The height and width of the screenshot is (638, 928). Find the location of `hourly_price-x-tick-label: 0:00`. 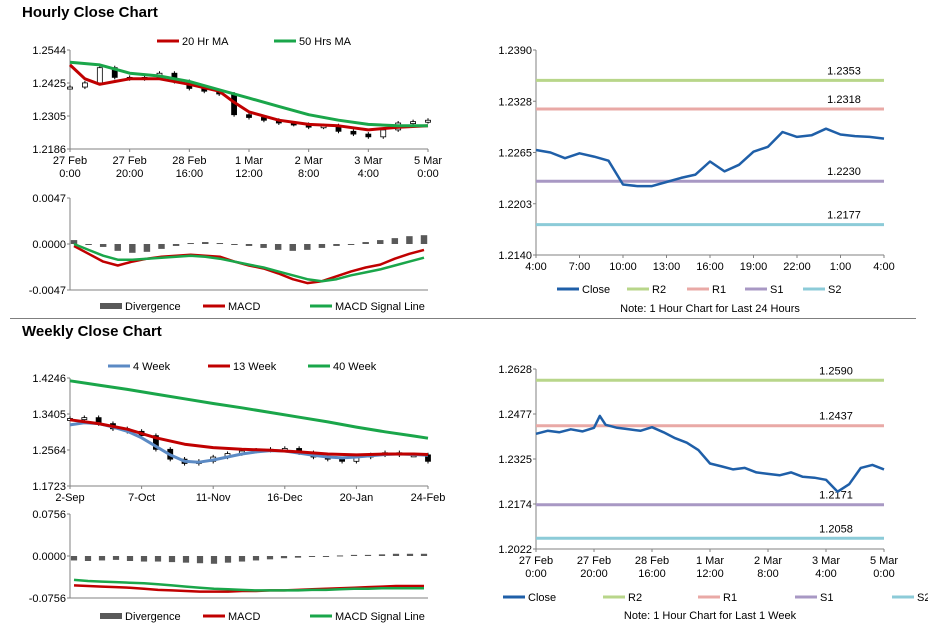

hourly_price-x-tick-label: 0:00 is located at coordinates (427, 174).